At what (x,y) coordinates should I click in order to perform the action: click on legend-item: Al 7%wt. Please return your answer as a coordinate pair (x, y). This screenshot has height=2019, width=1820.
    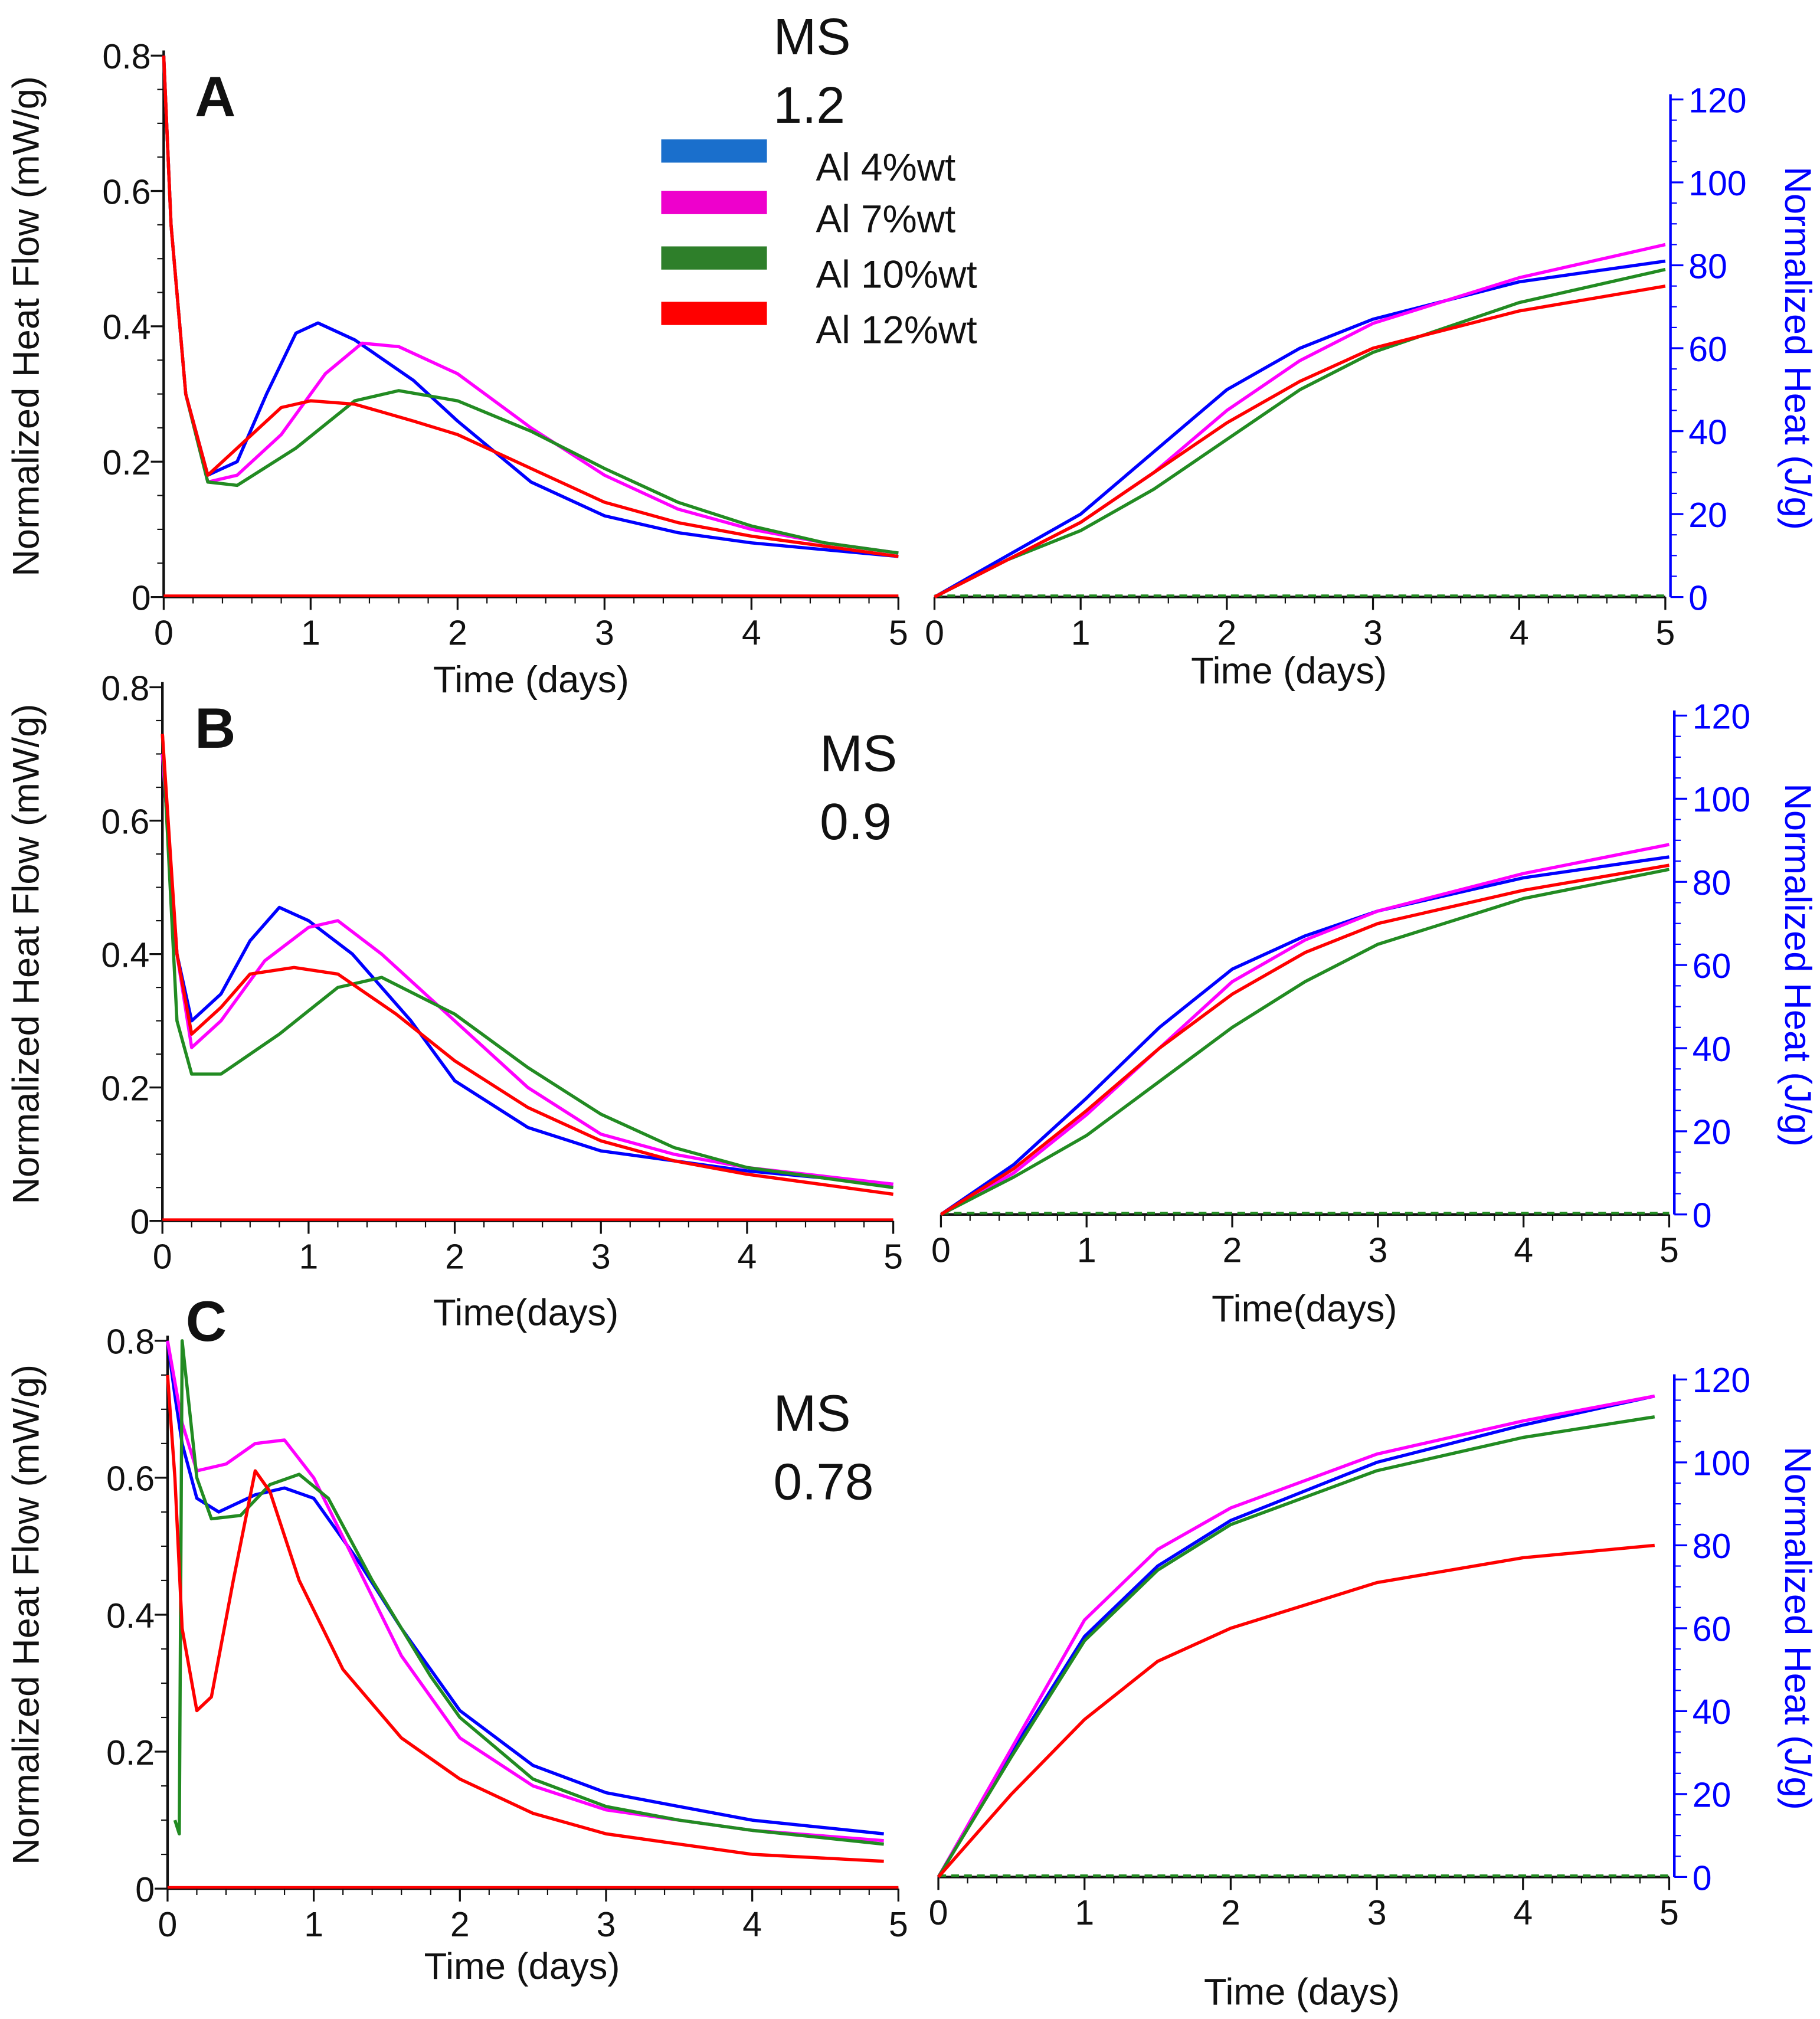
    Looking at the image, I should click on (808, 215).